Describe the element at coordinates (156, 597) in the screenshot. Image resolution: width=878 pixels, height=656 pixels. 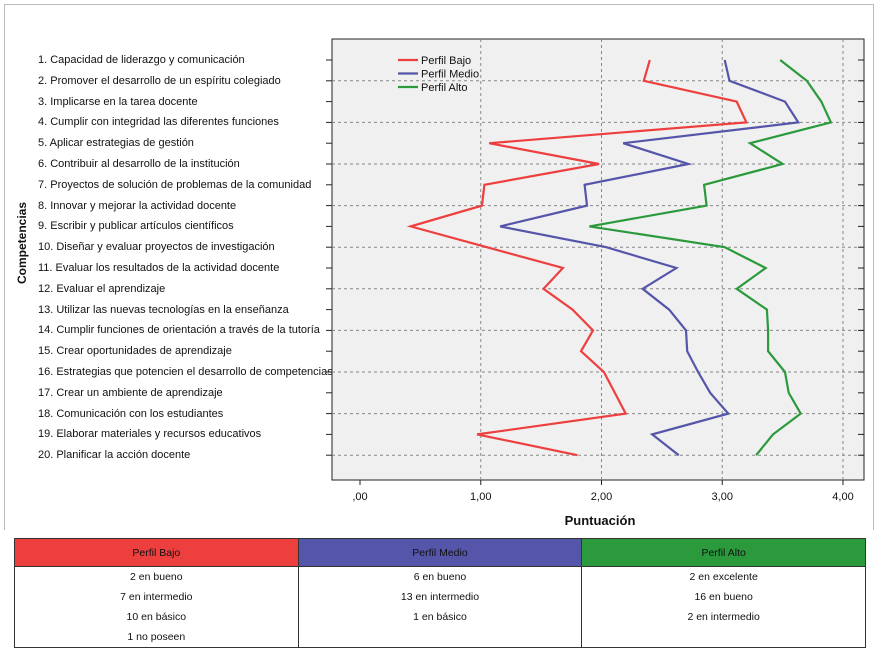
I see `table-cell: 7 en intermedio` at that location.